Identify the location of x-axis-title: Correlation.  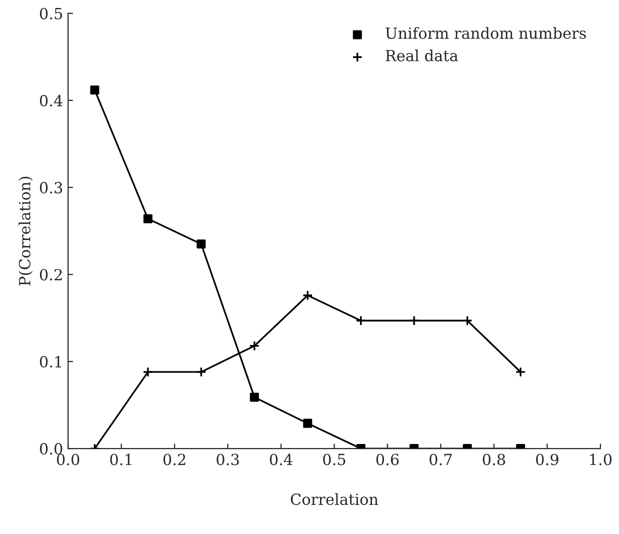
(334, 499).